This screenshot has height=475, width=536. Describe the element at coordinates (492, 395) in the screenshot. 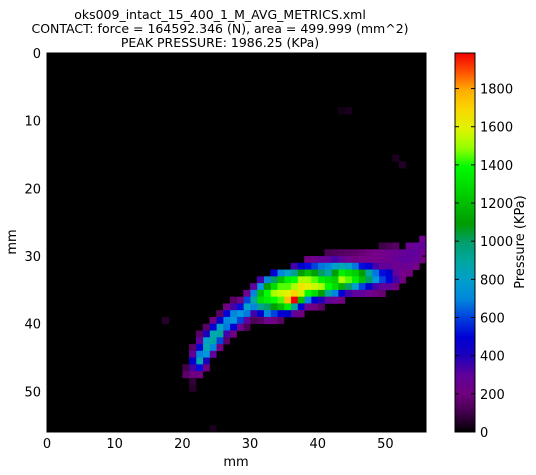

I see `colorbar-tick-label: 200` at that location.